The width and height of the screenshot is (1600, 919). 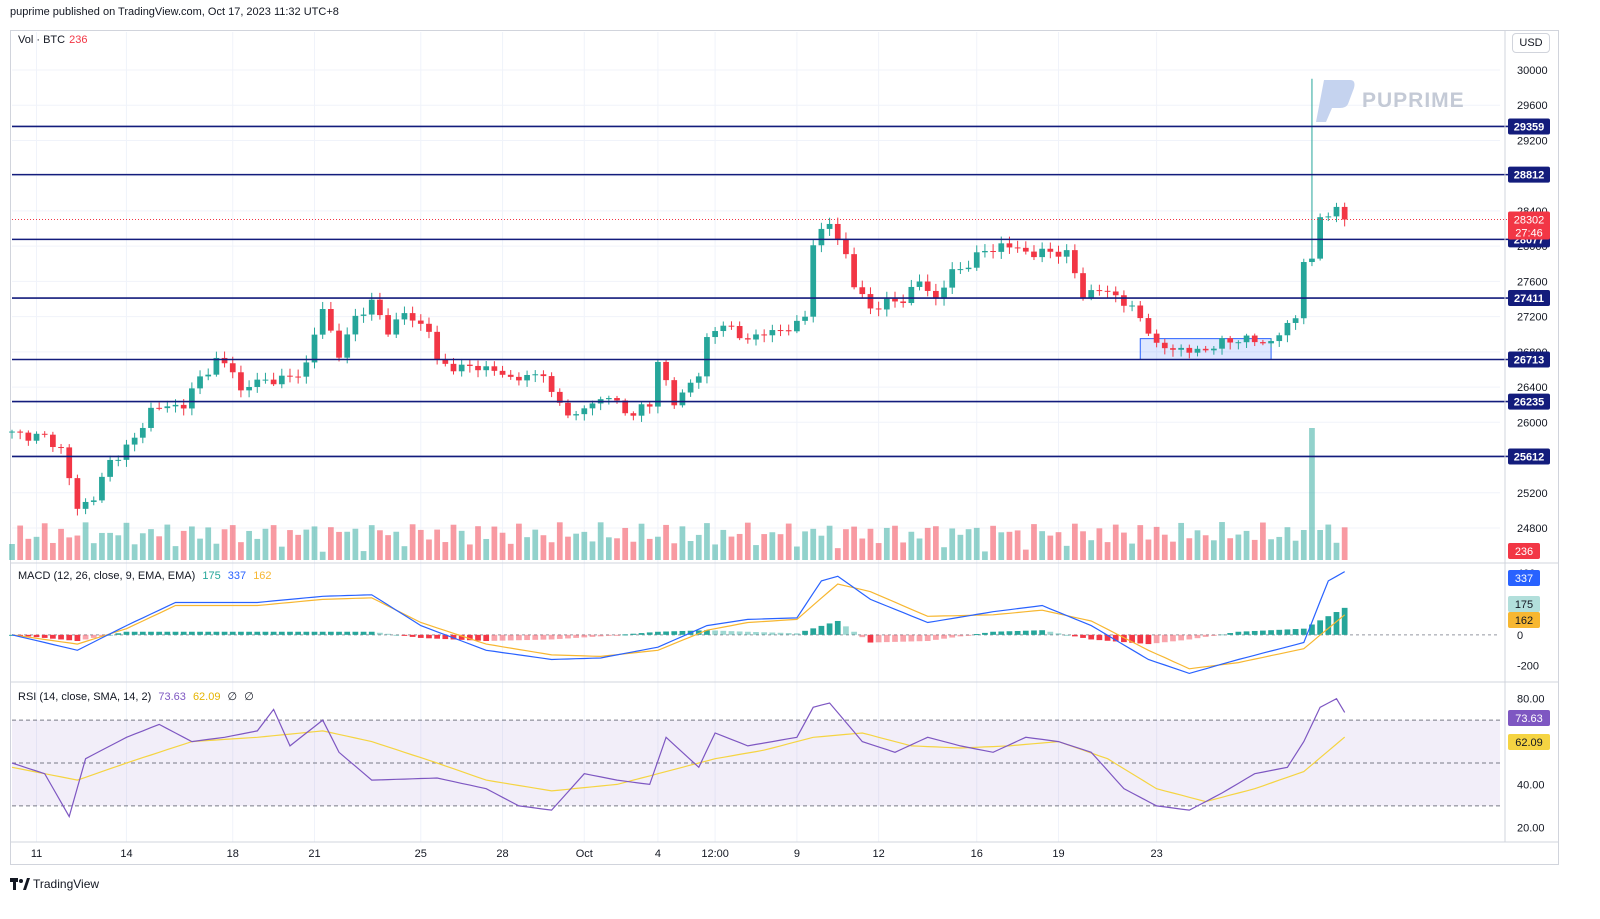 I want to click on tradingview-brand: TradingView, so click(x=54, y=884).